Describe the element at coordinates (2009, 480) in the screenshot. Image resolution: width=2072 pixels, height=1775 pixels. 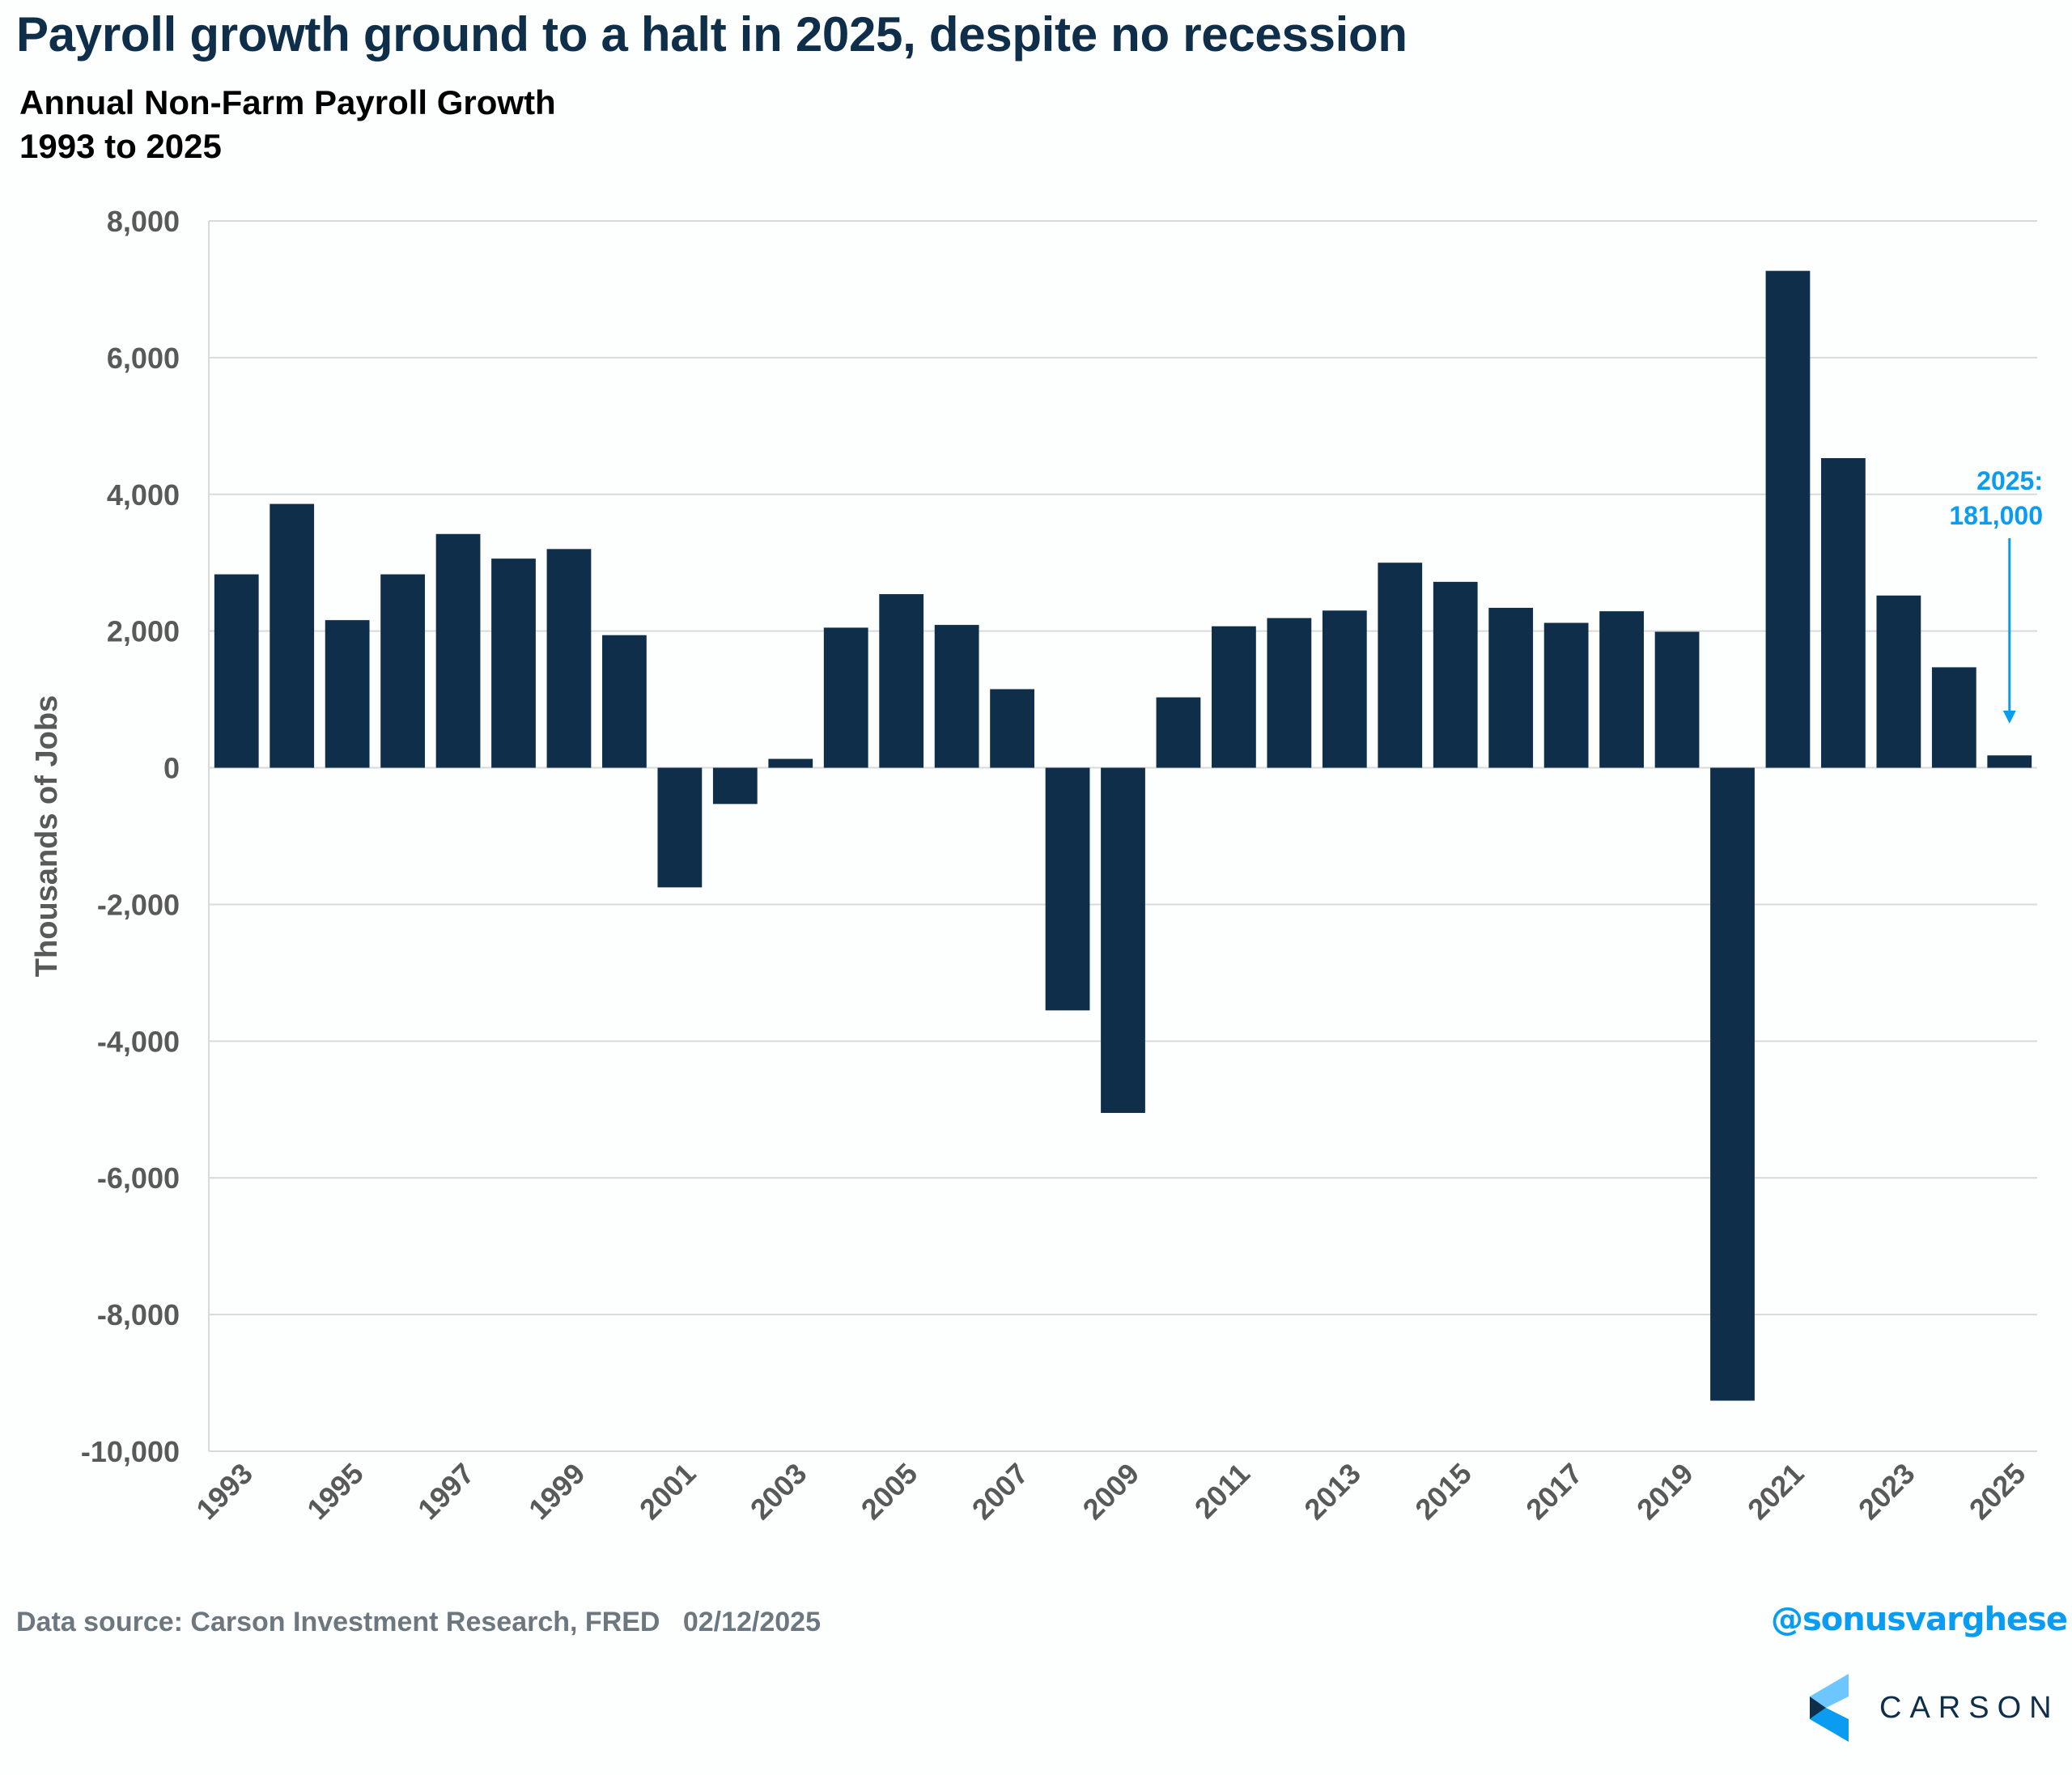
I see `annotation-label-line-1: 2025:` at that location.